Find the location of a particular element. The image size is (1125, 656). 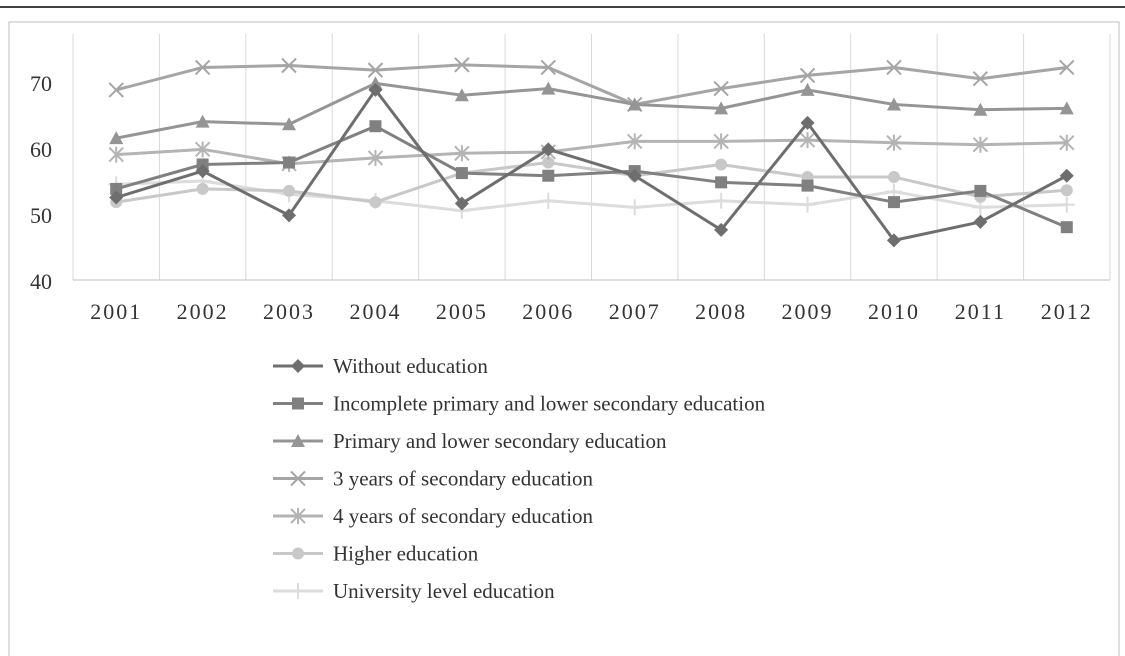

x-tick-label: 2003 is located at coordinates (289, 311).